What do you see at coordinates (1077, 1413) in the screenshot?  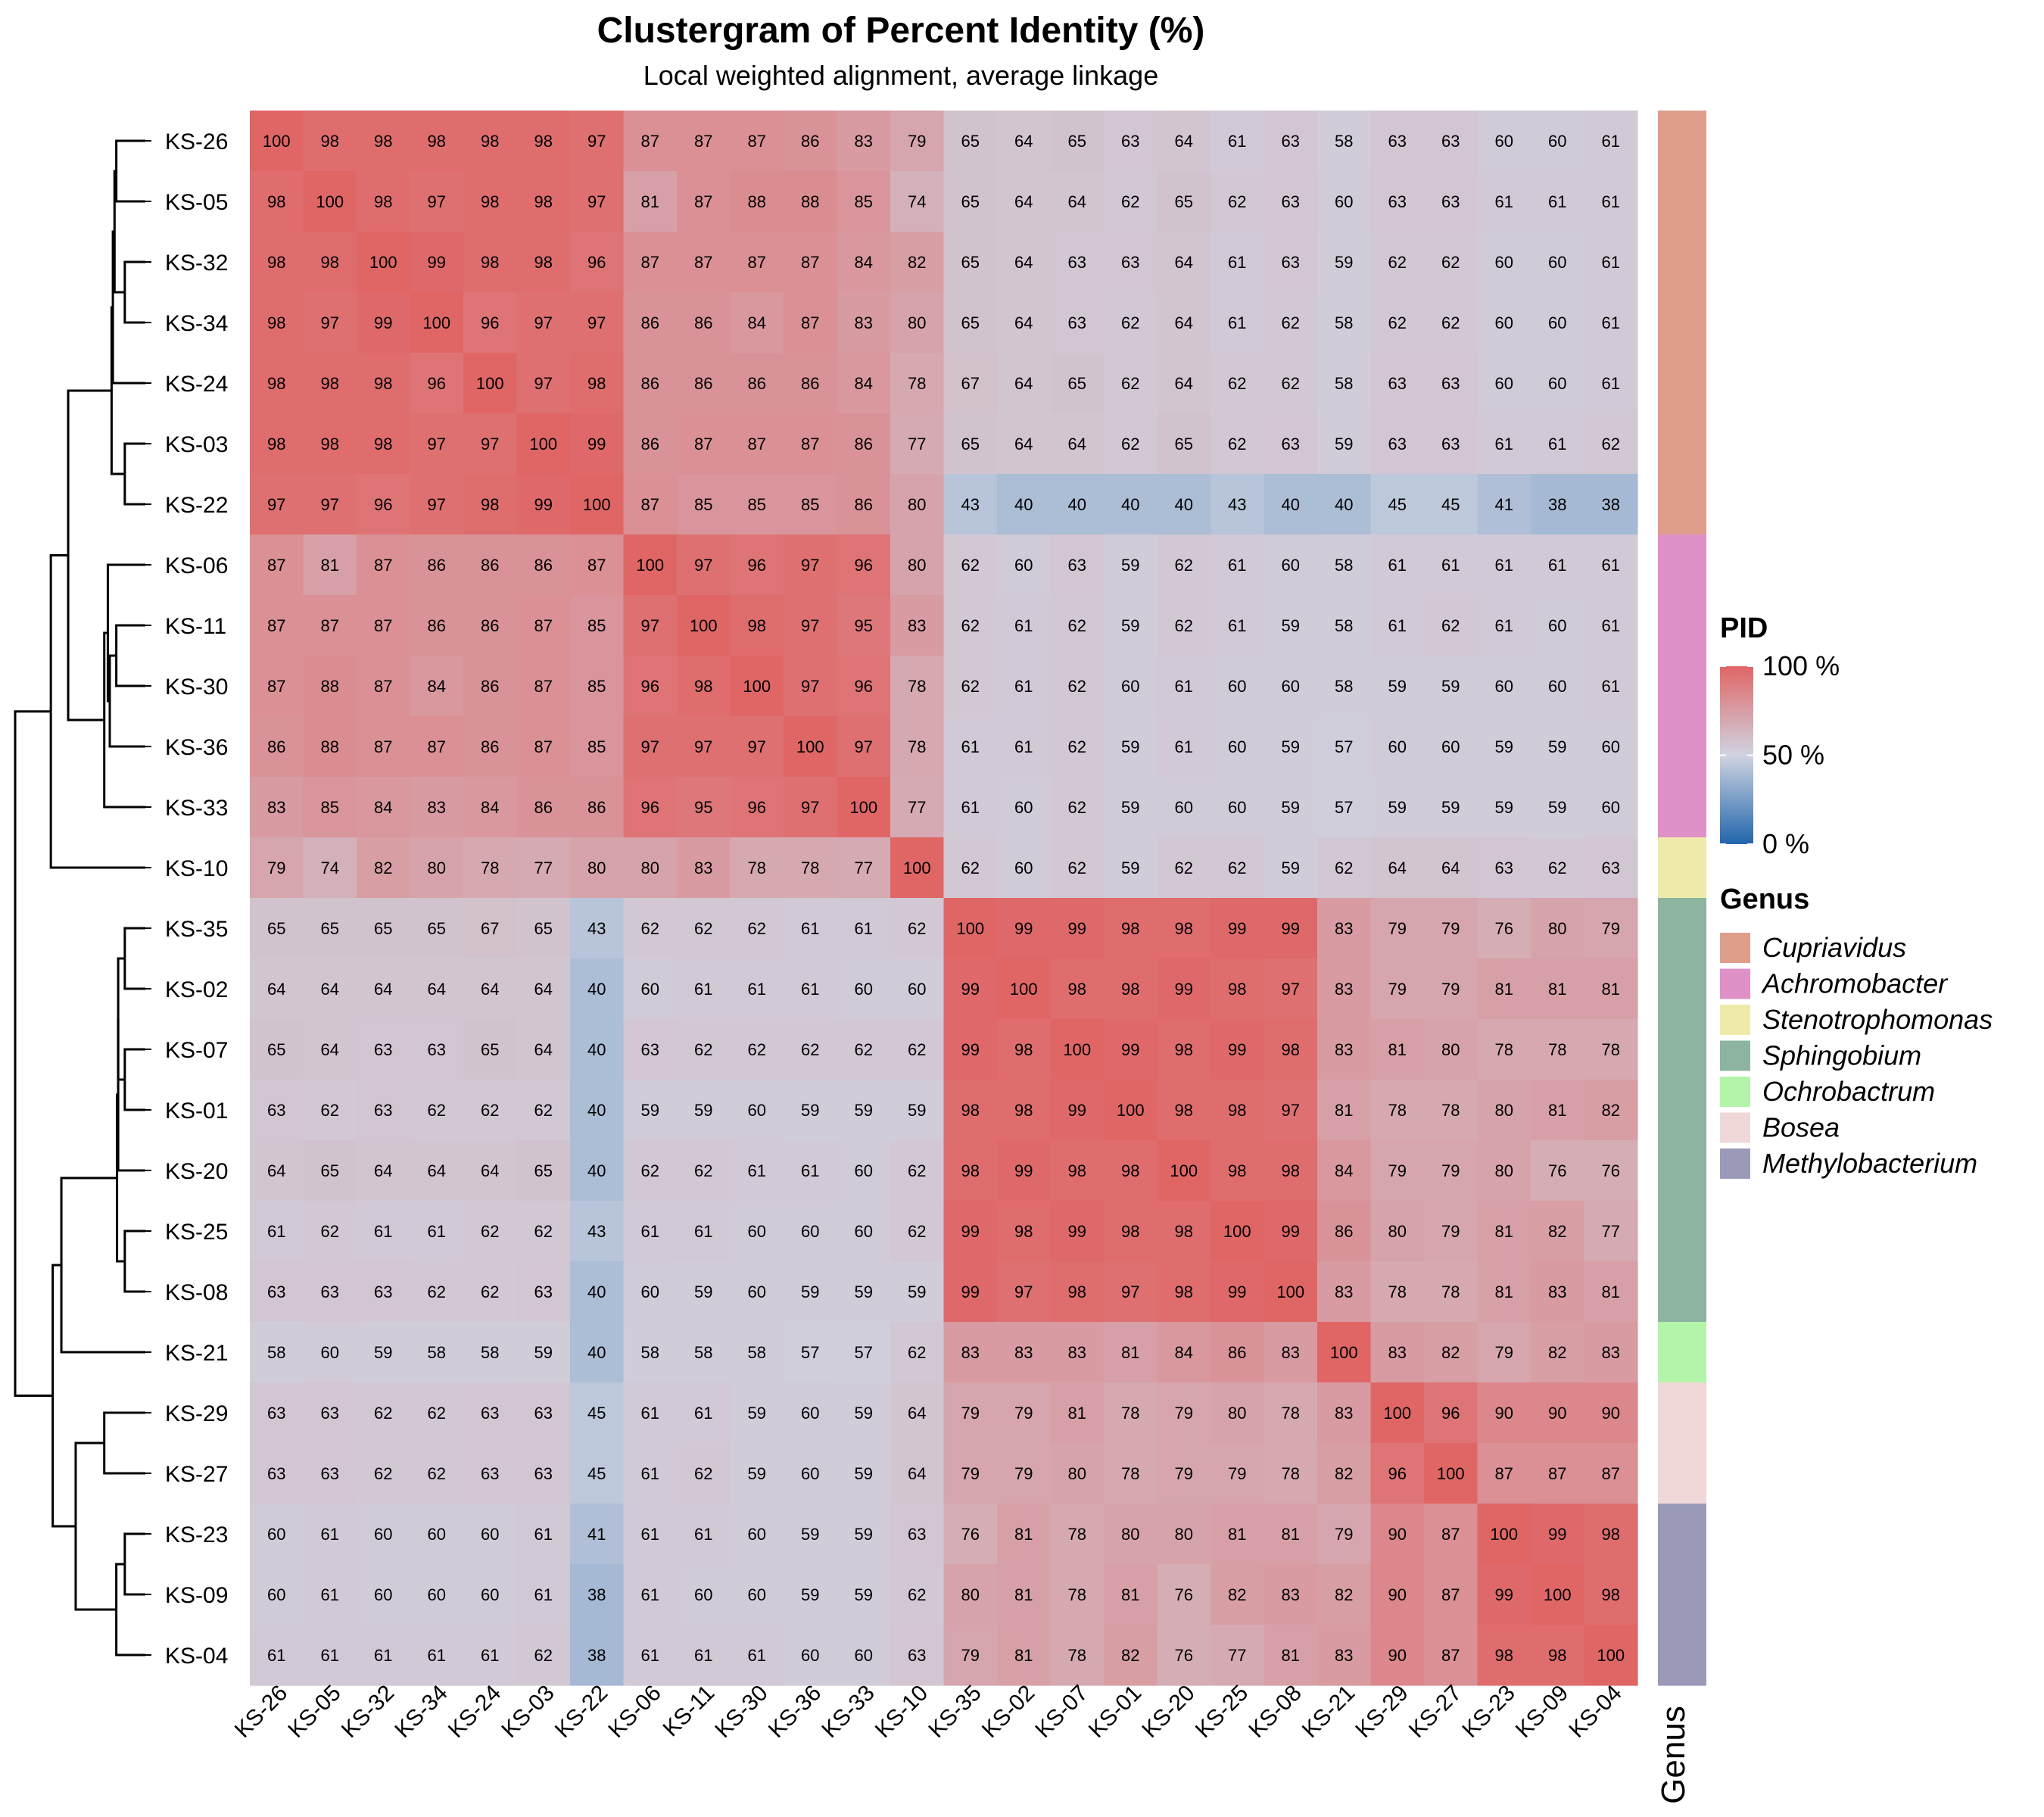 I see `cell-value-label: 81` at bounding box center [1077, 1413].